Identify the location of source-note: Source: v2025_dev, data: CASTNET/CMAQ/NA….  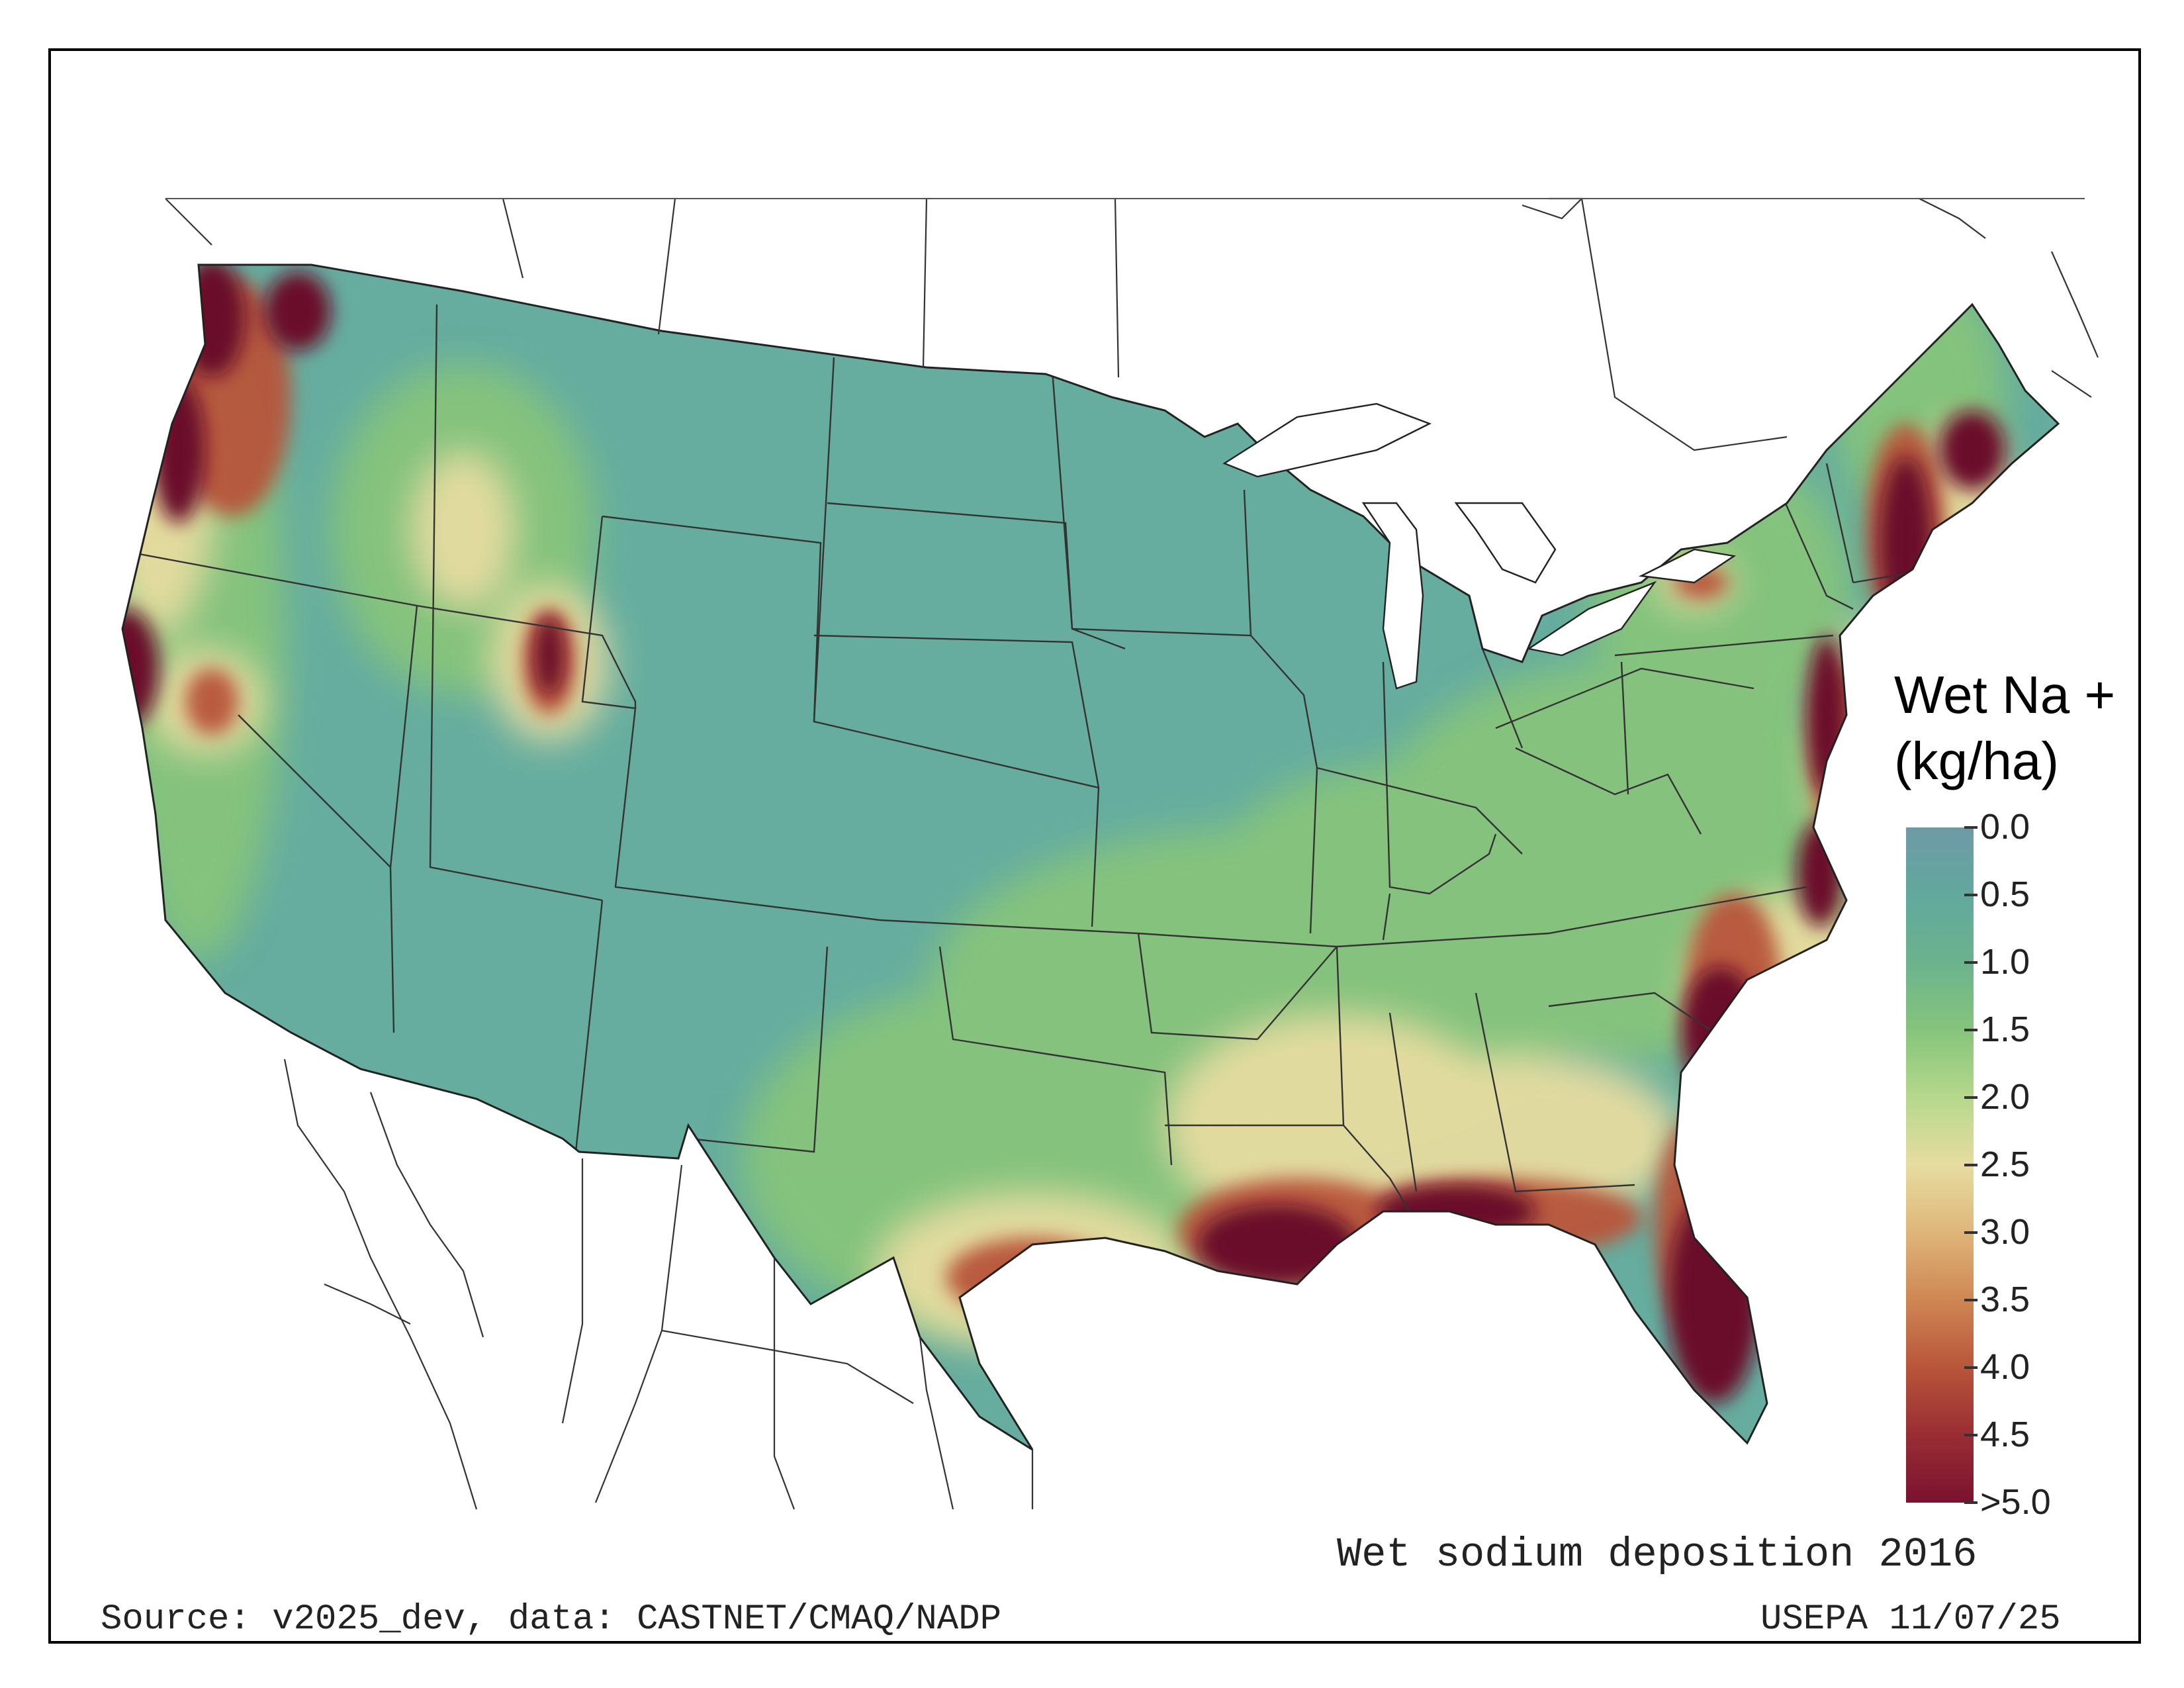
(551, 1619).